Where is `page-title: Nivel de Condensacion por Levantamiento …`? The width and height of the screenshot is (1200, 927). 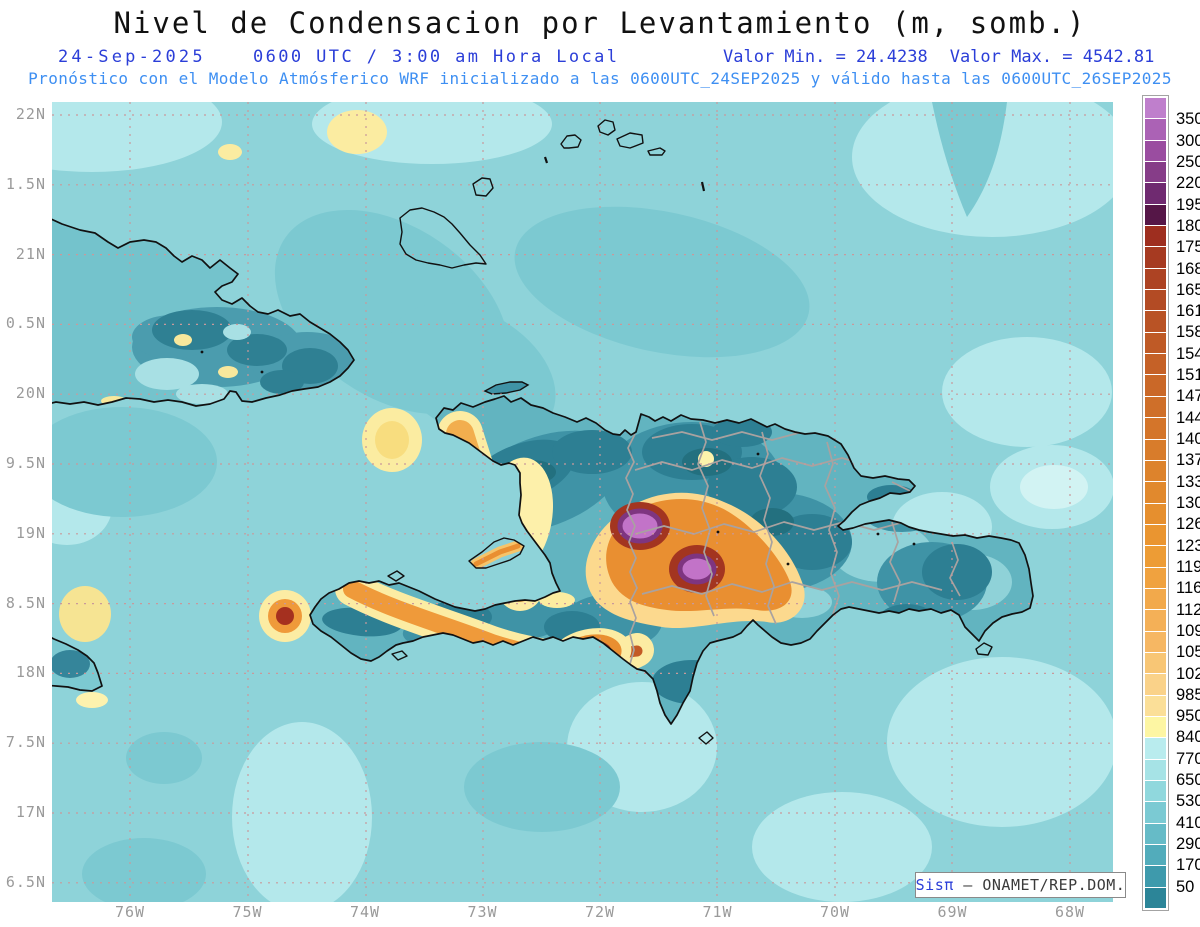
page-title: Nivel de Condensacion por Levantamiento … is located at coordinates (600, 23).